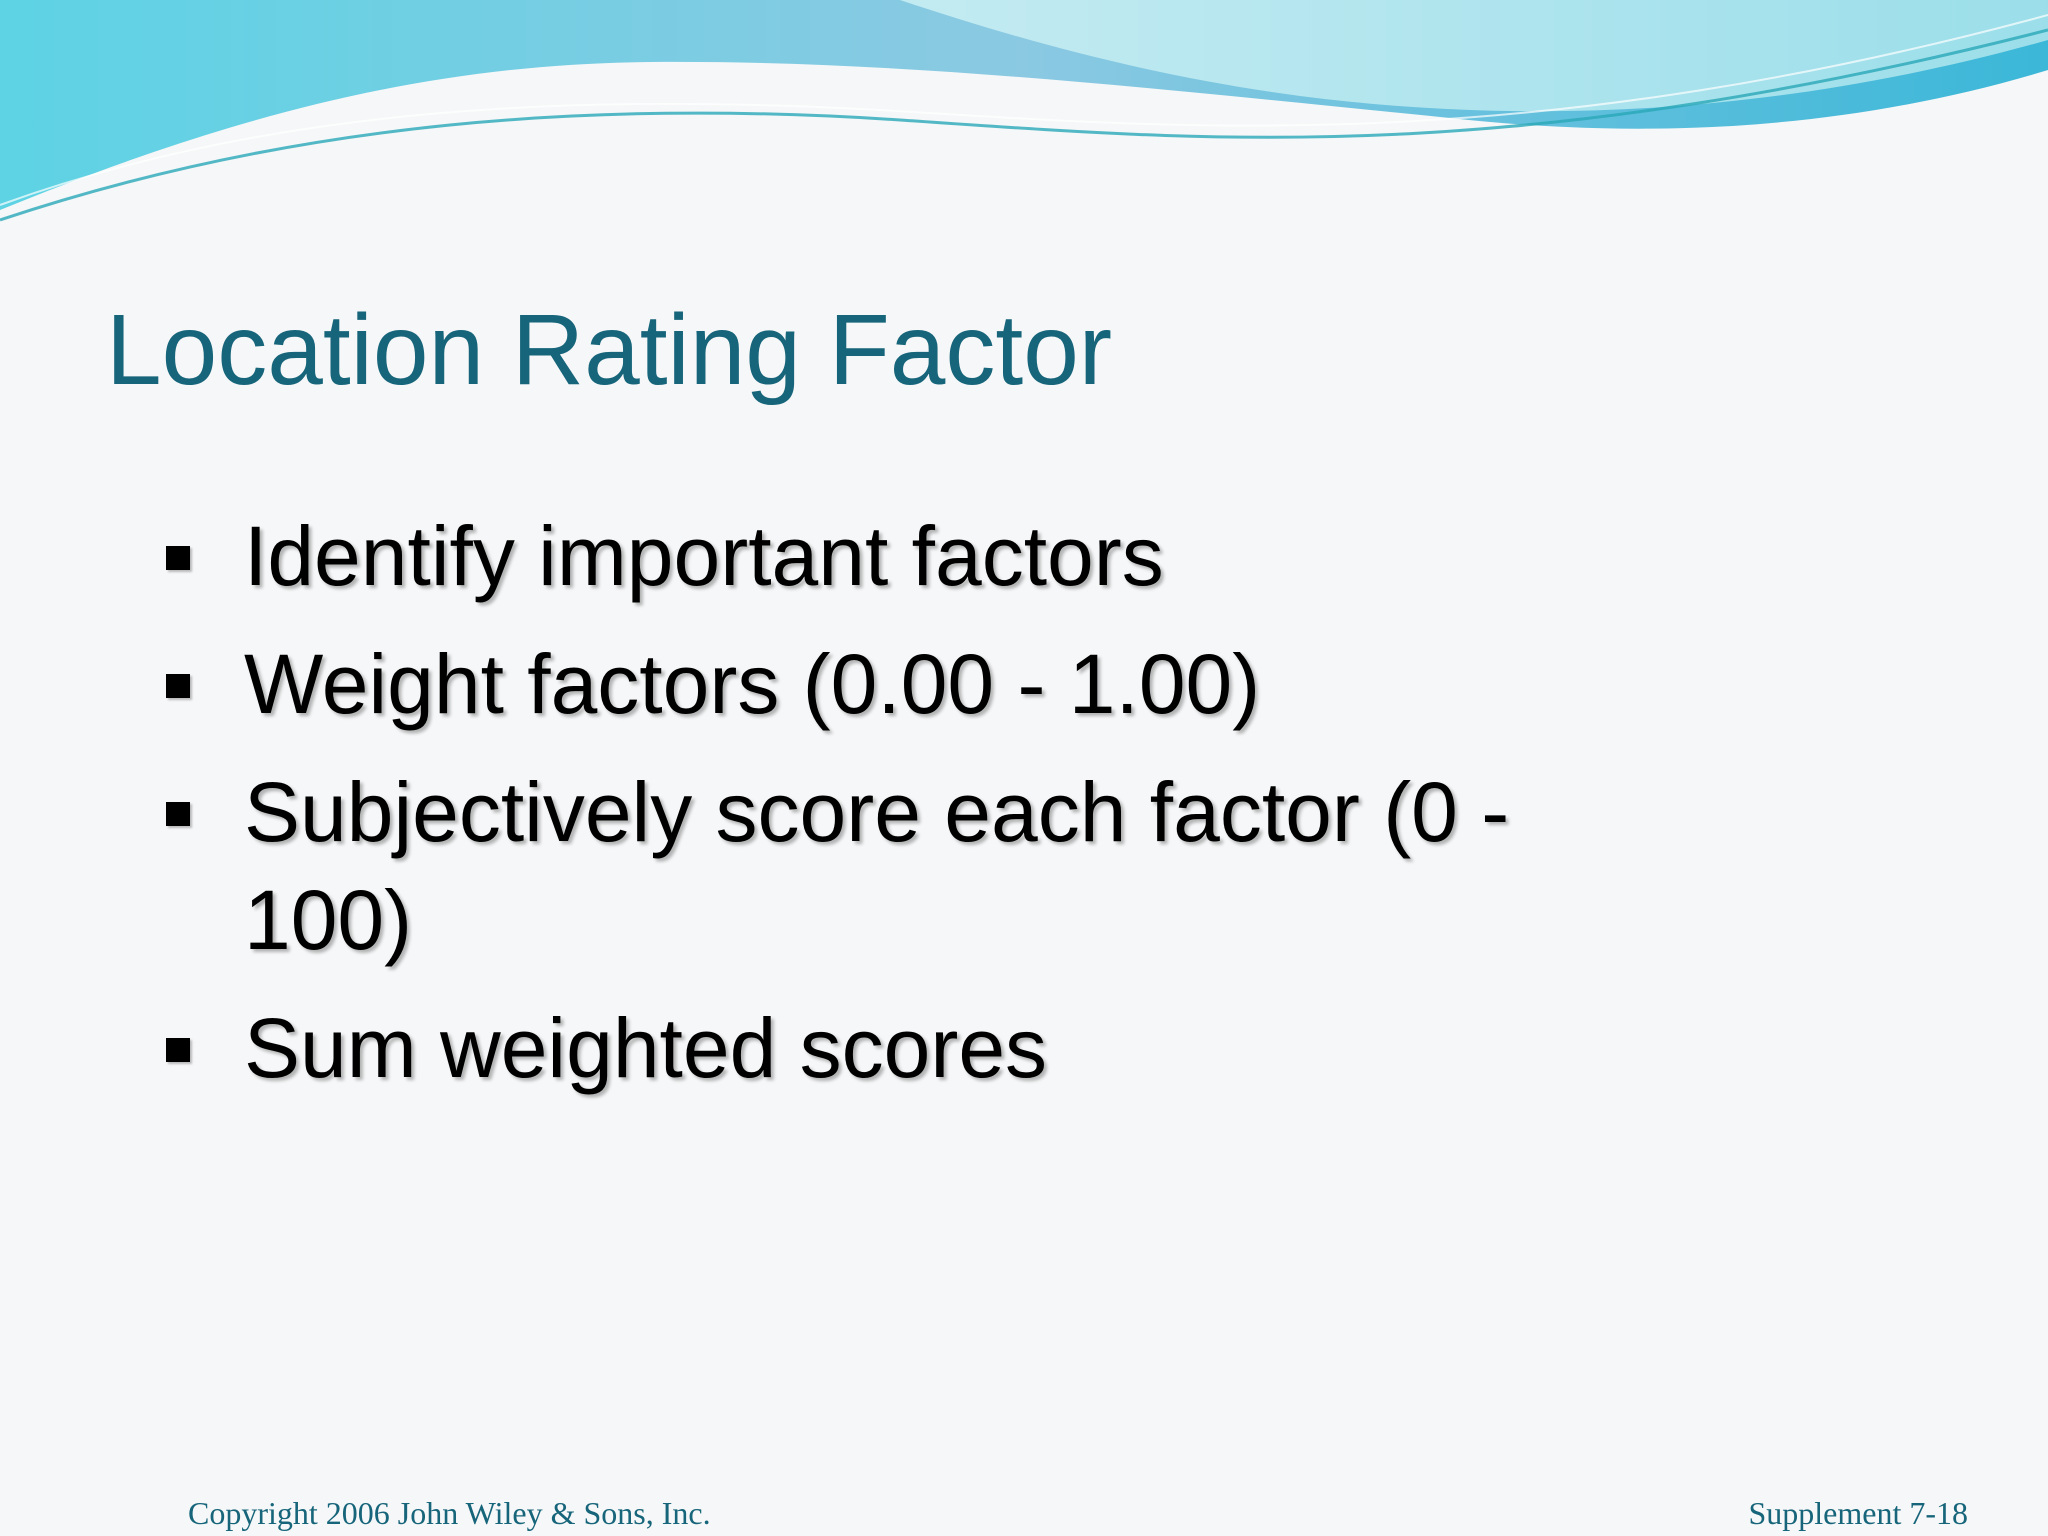 The height and width of the screenshot is (1536, 2048). What do you see at coordinates (752, 684) in the screenshot?
I see `bullet-text: Weight factors (0.00 - 1.00)` at bounding box center [752, 684].